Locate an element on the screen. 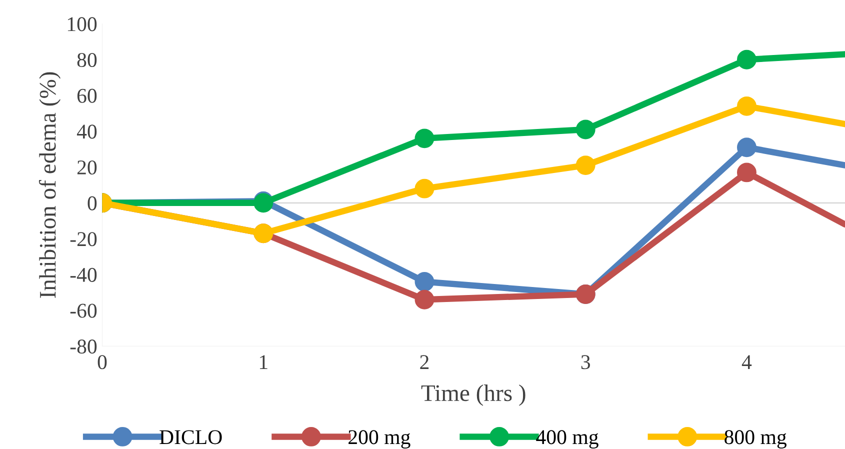  x-tick-label: 0 is located at coordinates (102, 362).